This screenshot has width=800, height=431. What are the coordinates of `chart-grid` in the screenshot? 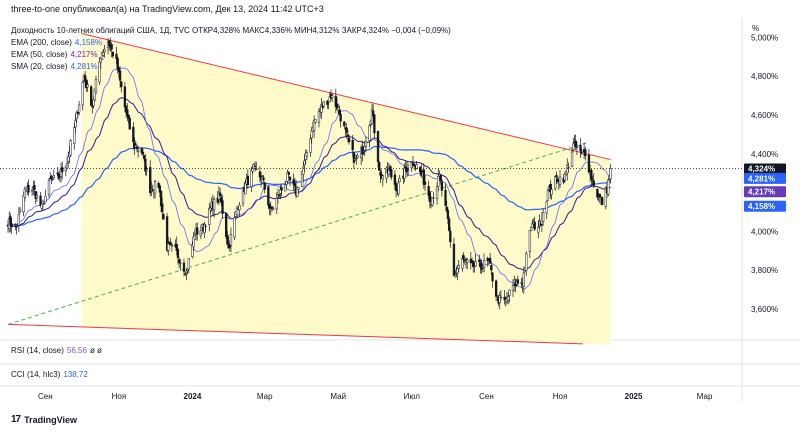 It's located at (400, 363).